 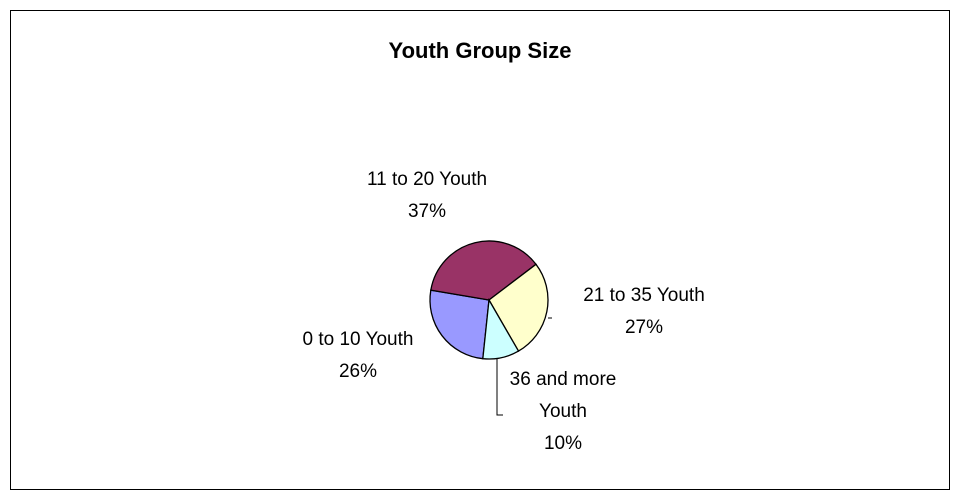 What do you see at coordinates (427, 179) in the screenshot?
I see `data-label-name: 11 to 20 Youth` at bounding box center [427, 179].